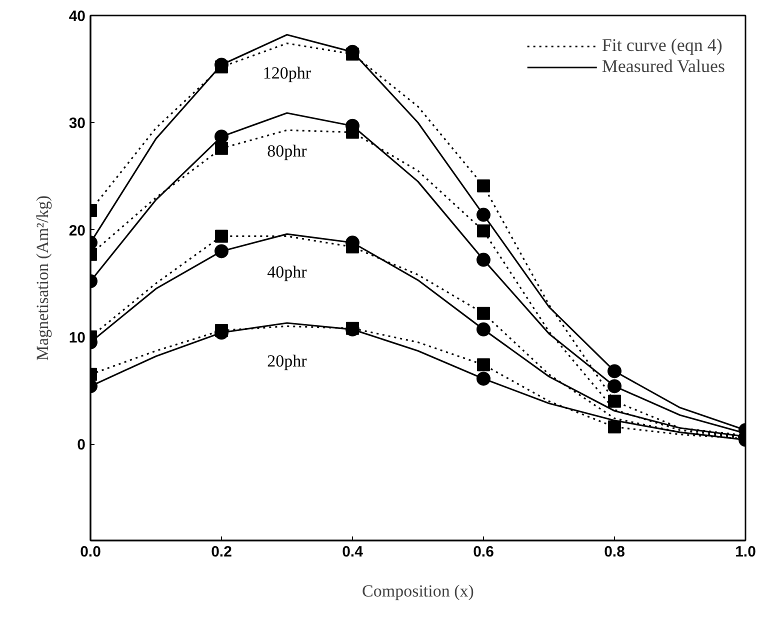  What do you see at coordinates (418, 591) in the screenshot?
I see `x-axis-title: Composition (x)` at bounding box center [418, 591].